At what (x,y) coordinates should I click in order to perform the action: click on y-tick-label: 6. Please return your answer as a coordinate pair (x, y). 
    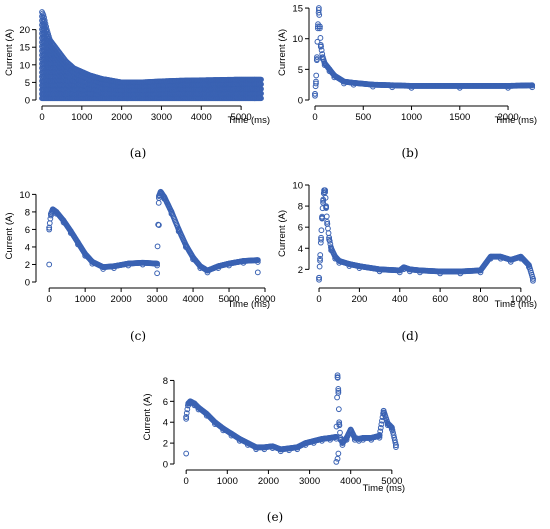
    Looking at the image, I should click on (27, 230).